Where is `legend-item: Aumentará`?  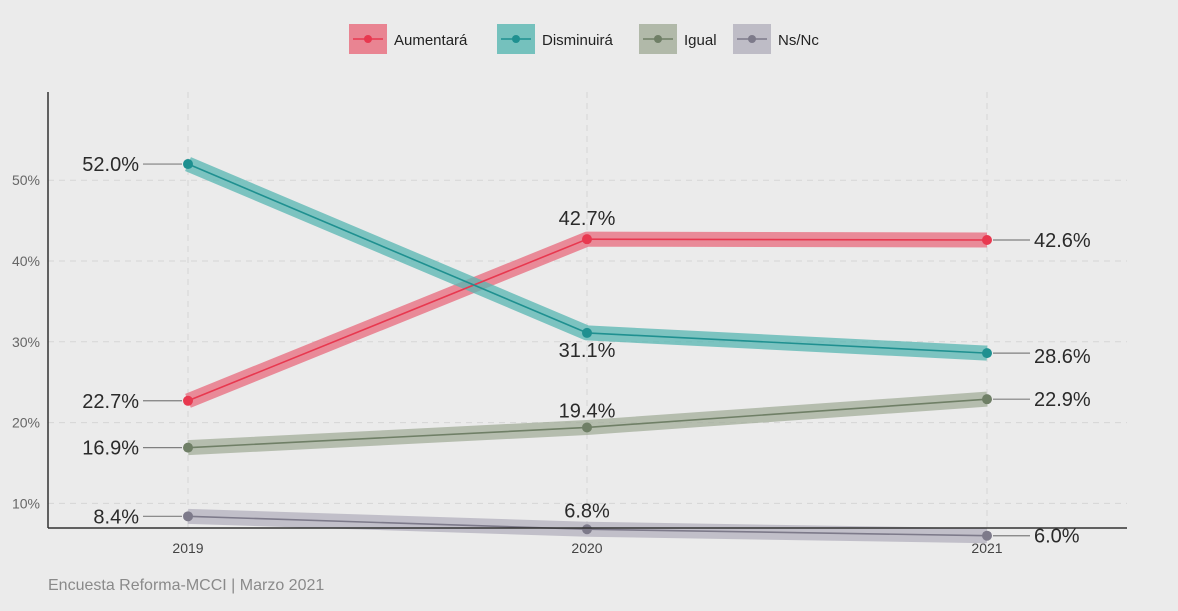
legend-item: Aumentará is located at coordinates (408, 39).